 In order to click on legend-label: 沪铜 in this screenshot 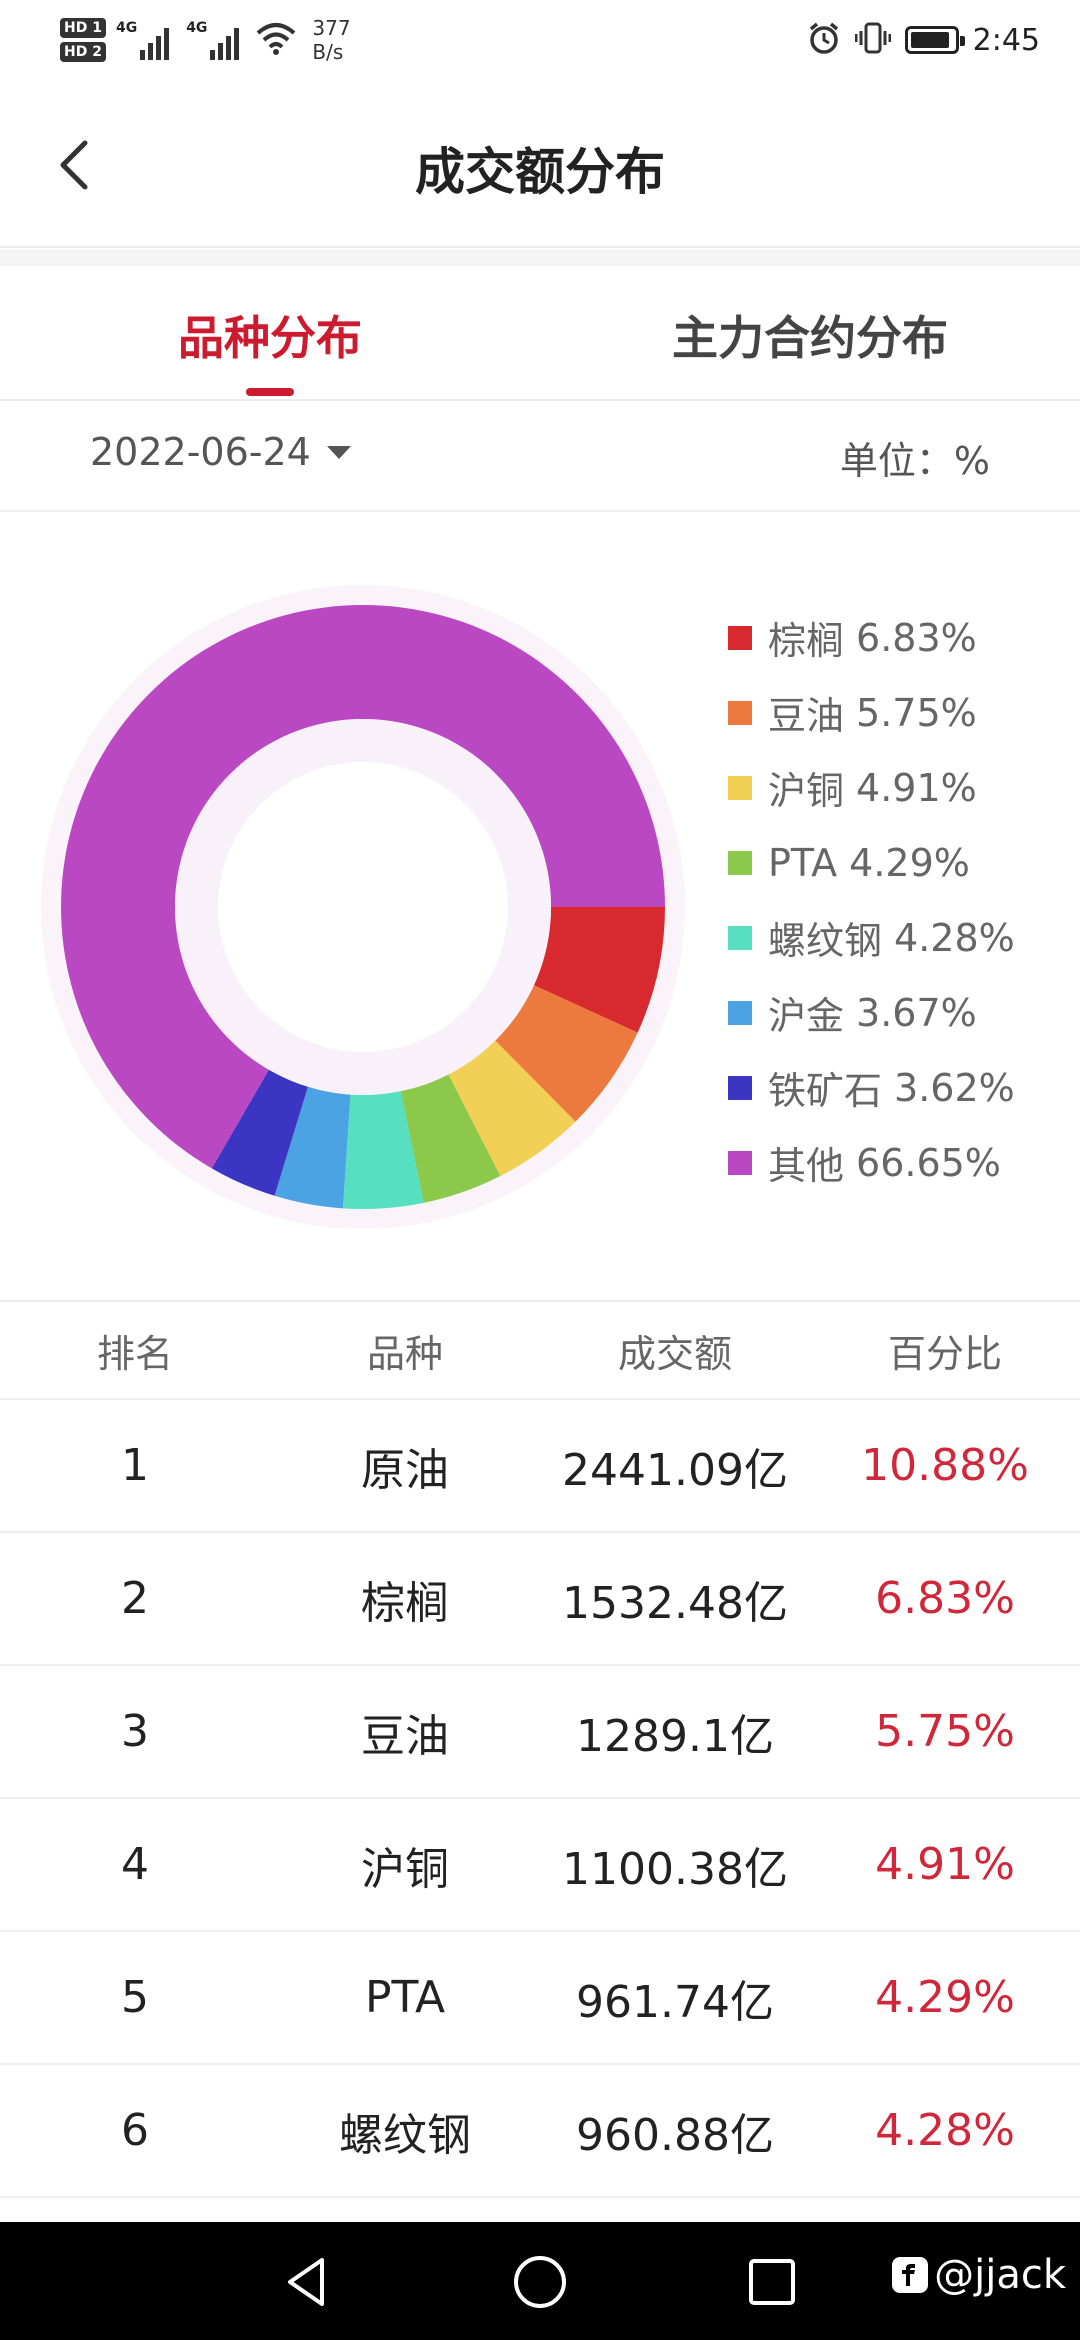, I will do `click(806, 791)`.